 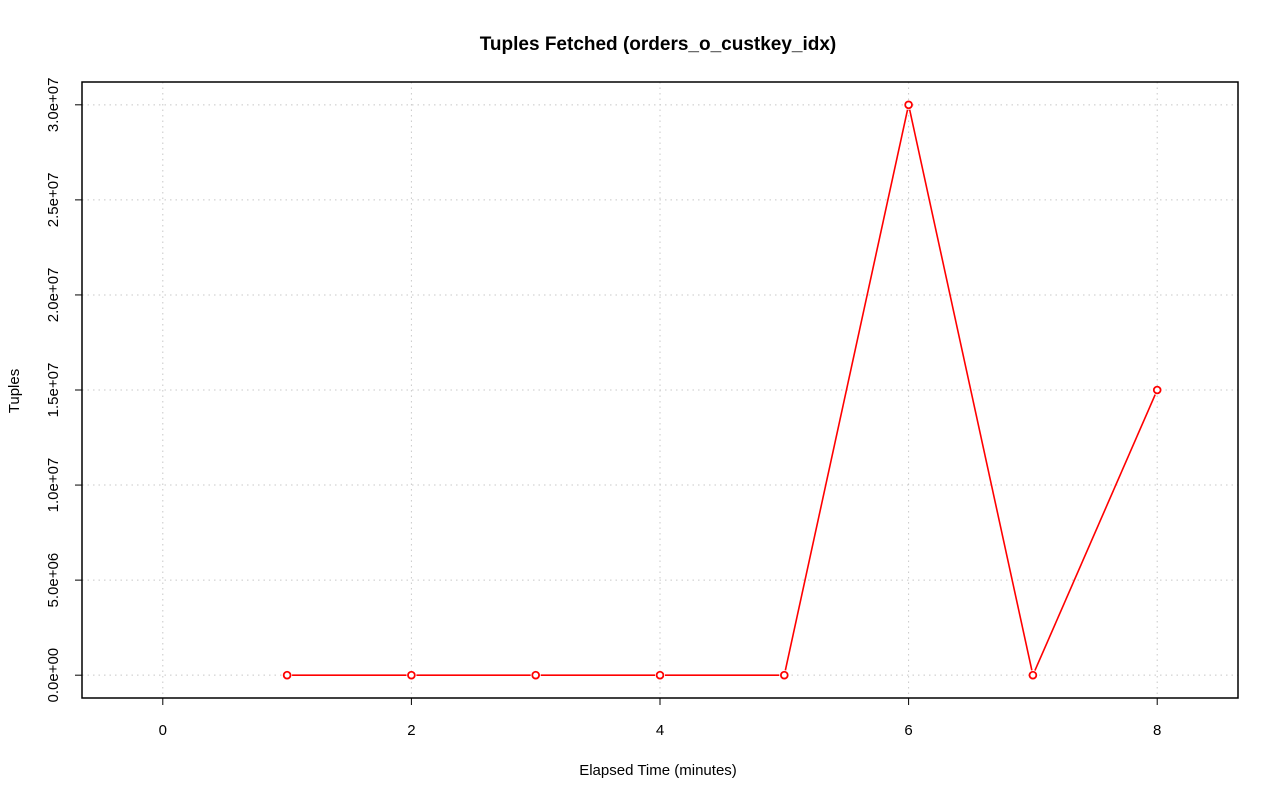 I want to click on x-tick-label: 4, so click(x=660, y=730).